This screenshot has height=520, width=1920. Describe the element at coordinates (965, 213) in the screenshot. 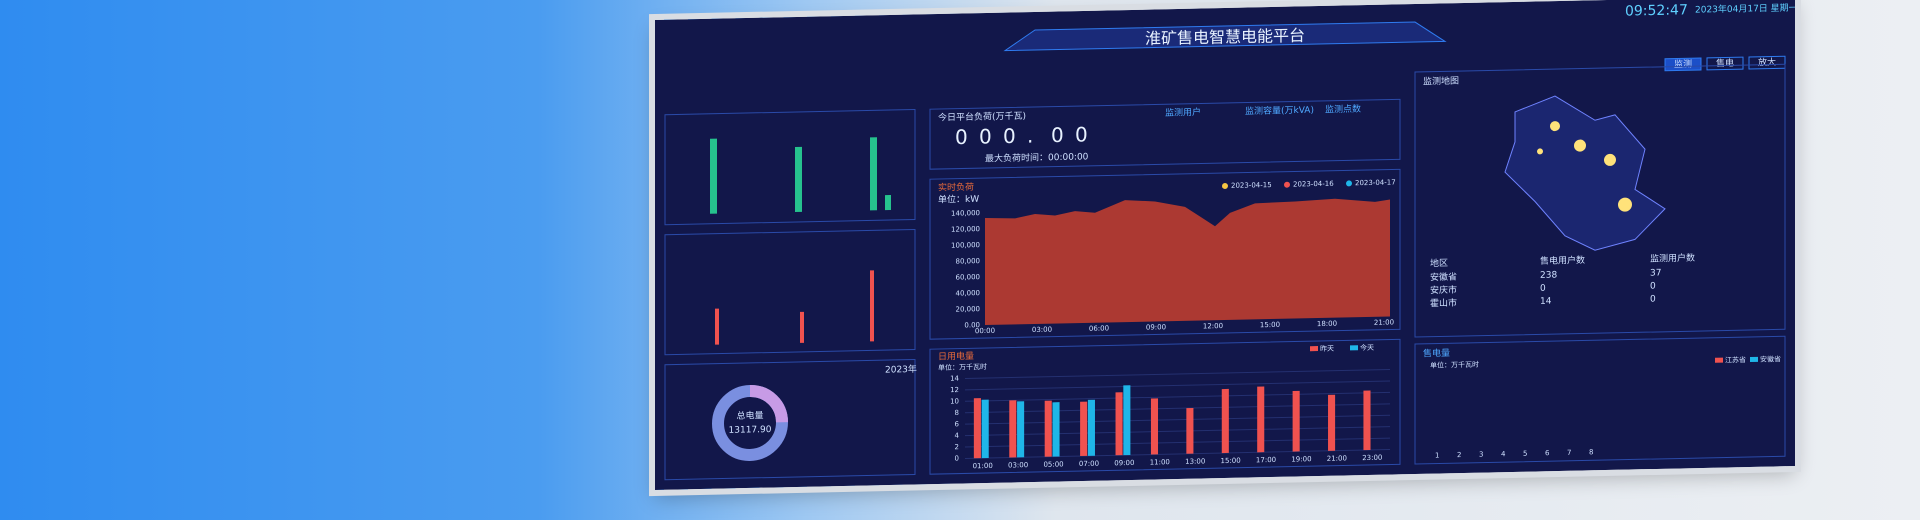

I see `y-tick-label: 140,000` at that location.